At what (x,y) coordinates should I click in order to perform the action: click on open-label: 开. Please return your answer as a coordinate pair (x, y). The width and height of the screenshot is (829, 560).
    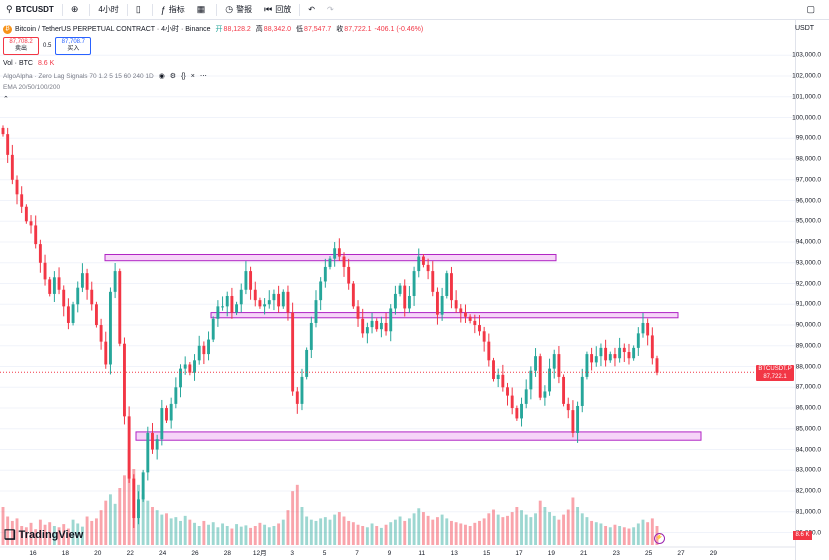
    Looking at the image, I should click on (219, 29).